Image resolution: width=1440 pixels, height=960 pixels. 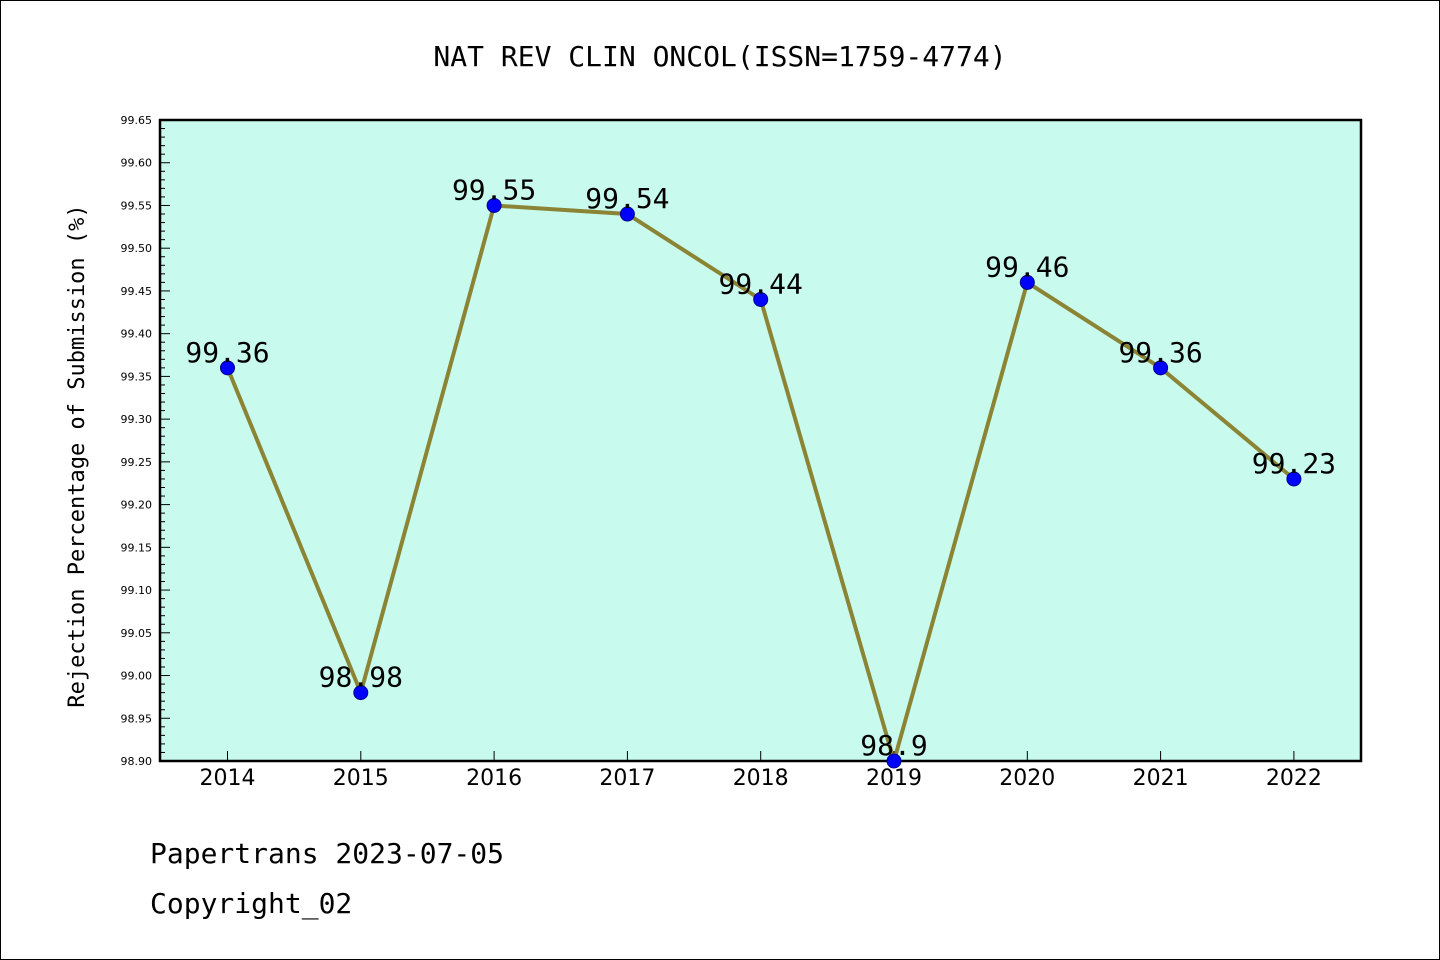 I want to click on x-tick-label: 2019, so click(x=894, y=778).